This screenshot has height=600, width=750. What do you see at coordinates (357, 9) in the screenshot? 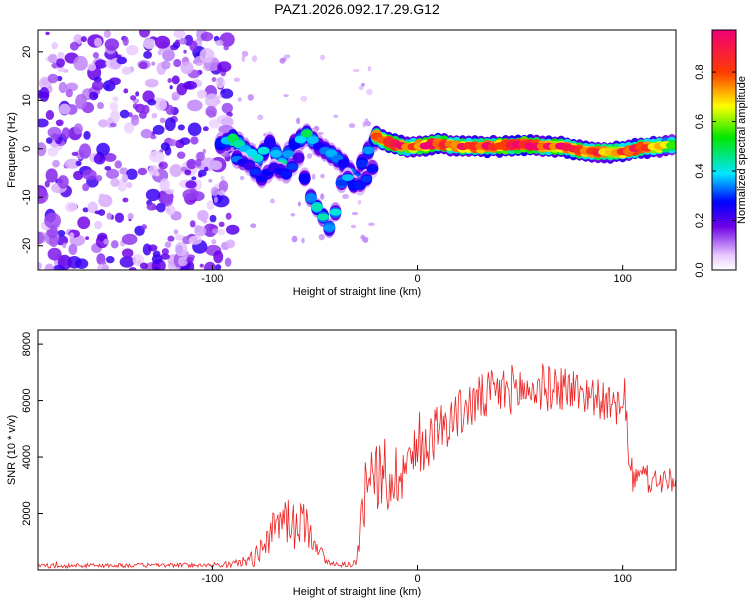
I see `figure-title: PAZ1.2026.092.17.29.G12` at bounding box center [357, 9].